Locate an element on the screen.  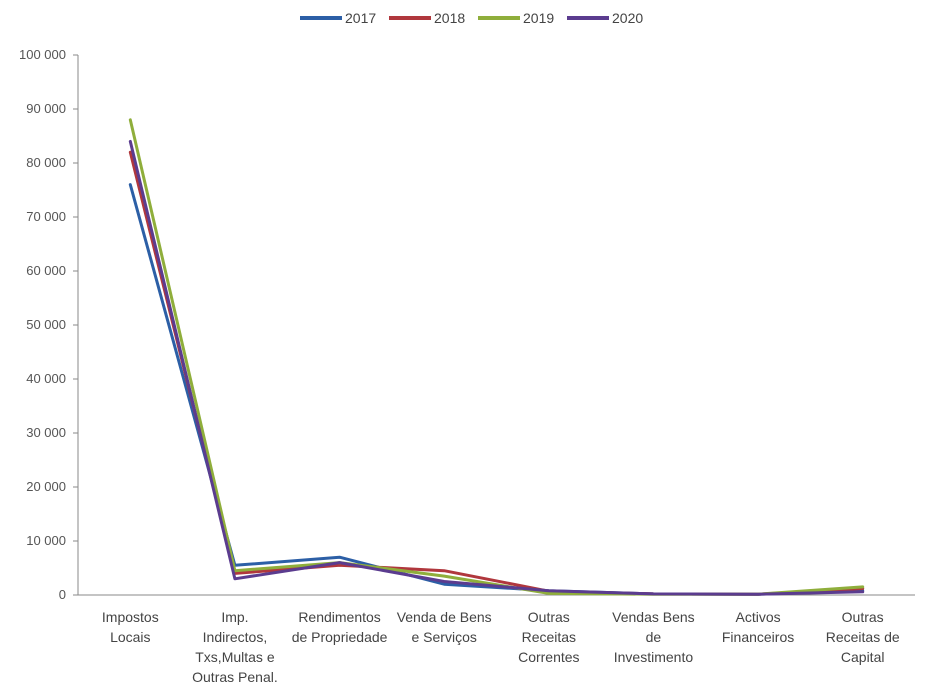
y-tick-label: 50 000 is located at coordinates (46, 324).